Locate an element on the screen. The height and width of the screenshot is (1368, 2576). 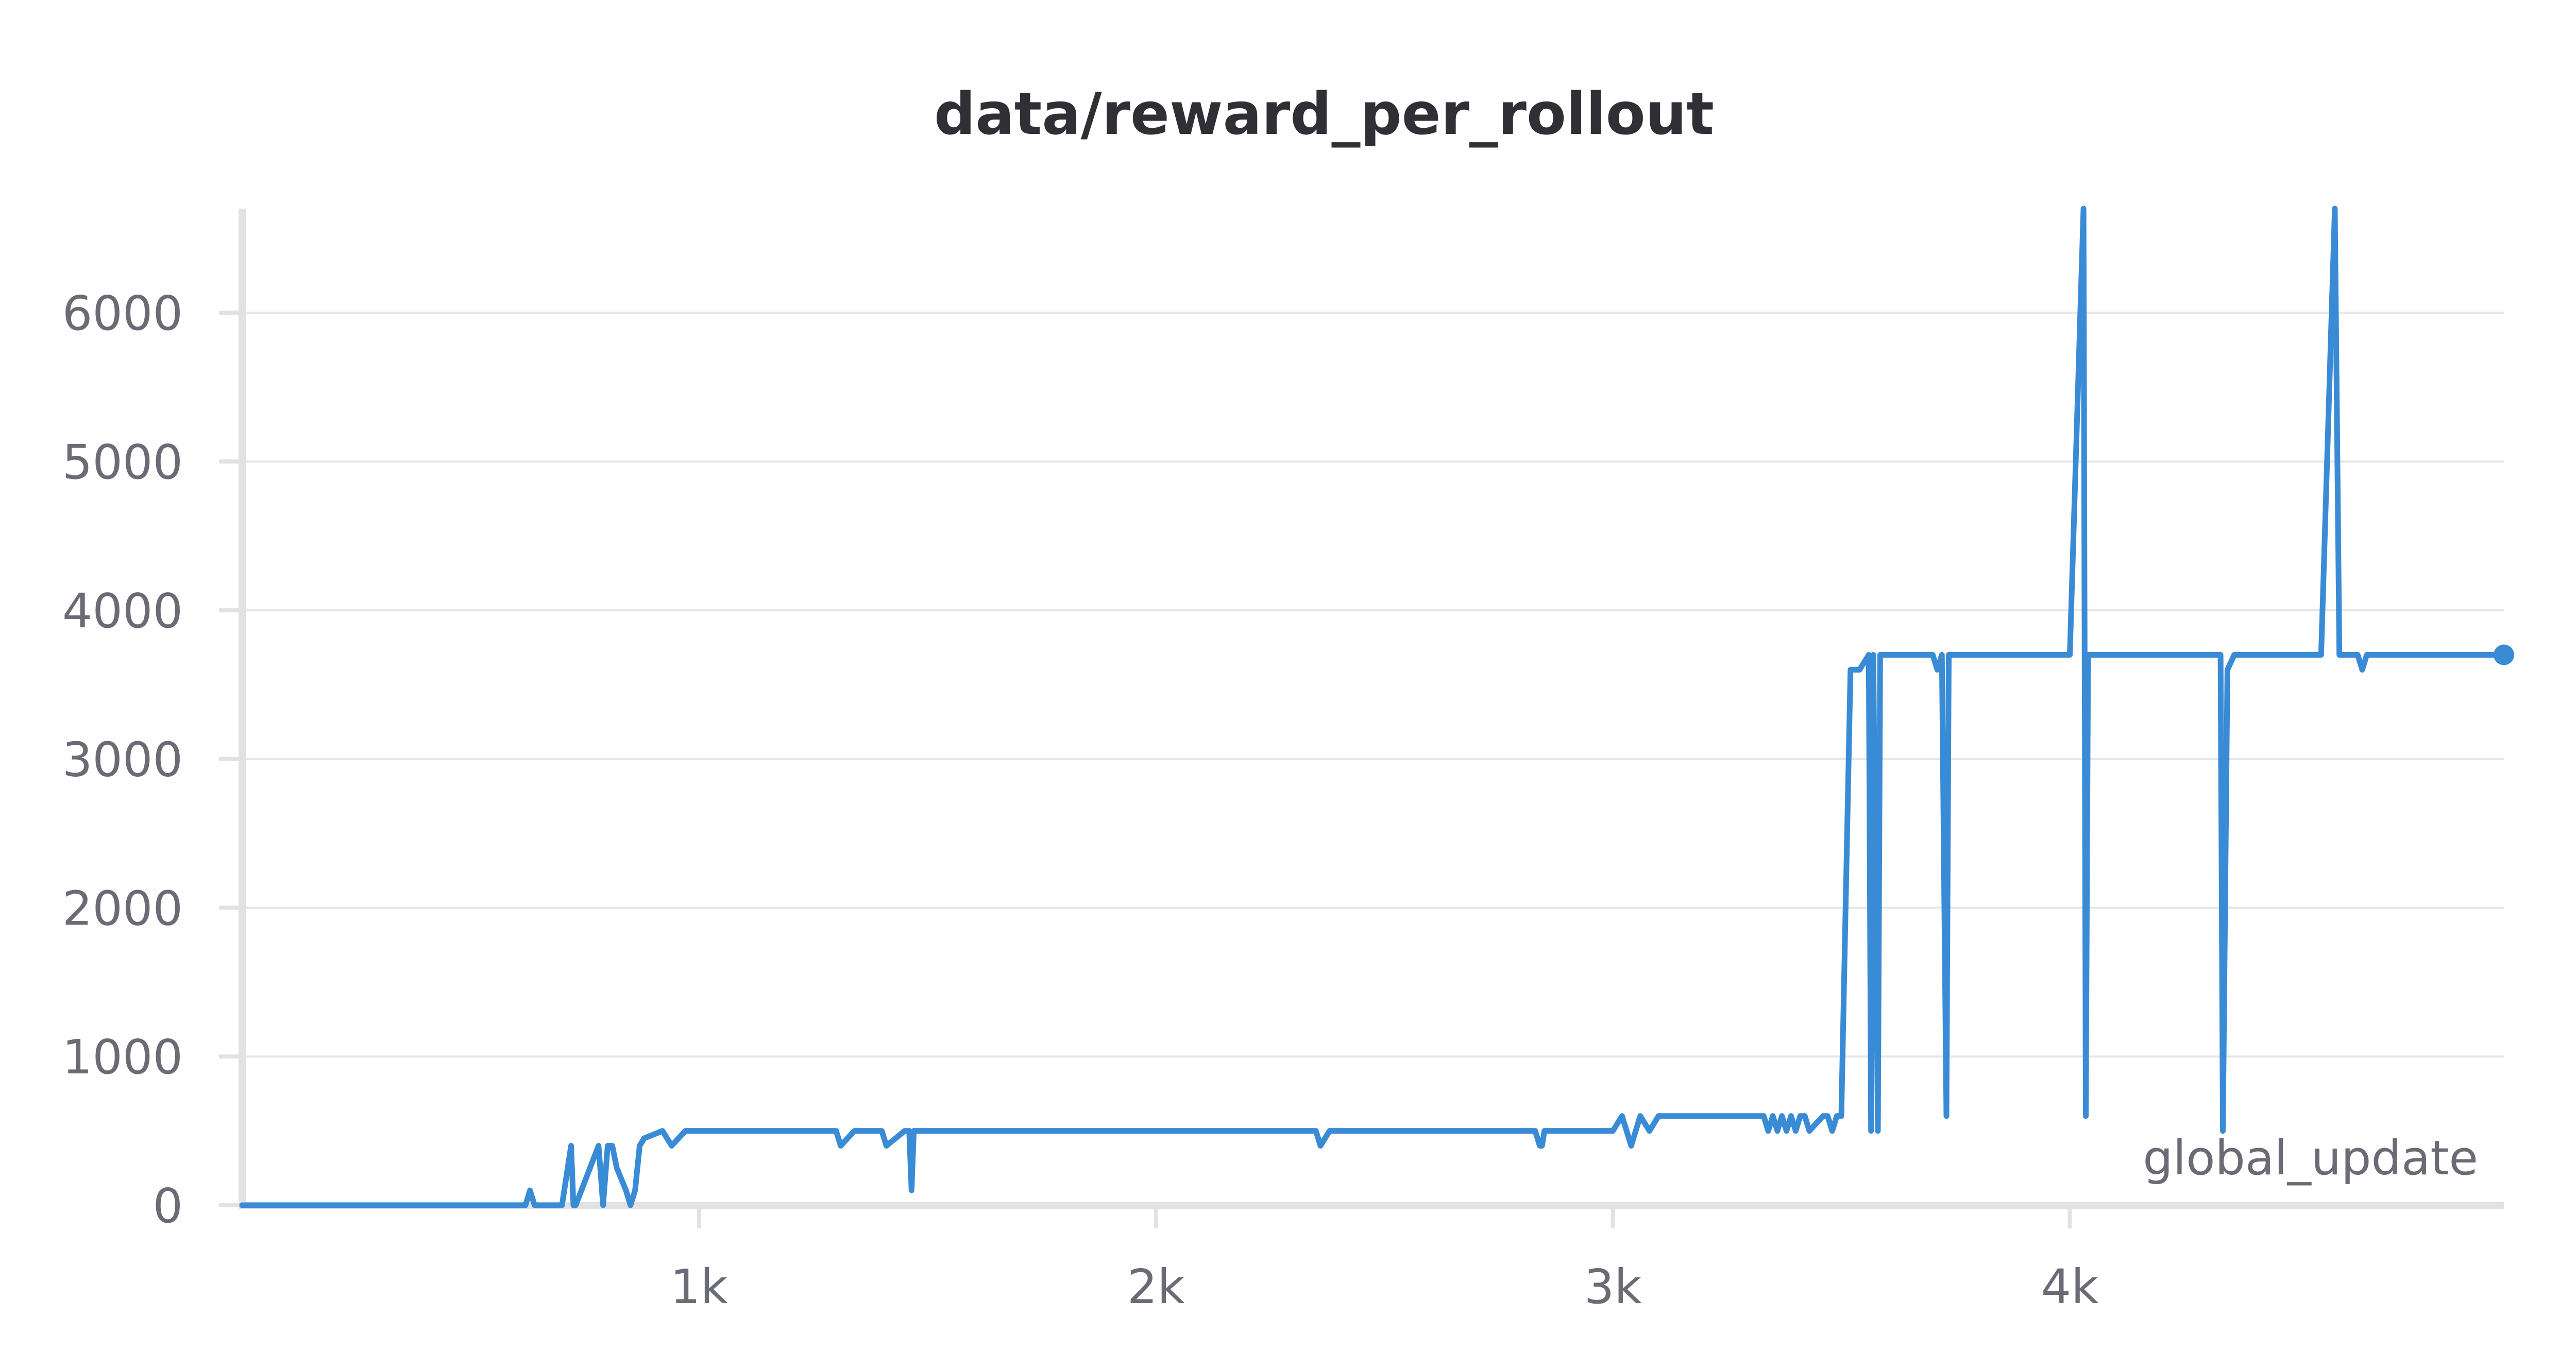
y-tick-label: 0 is located at coordinates (167, 1206).